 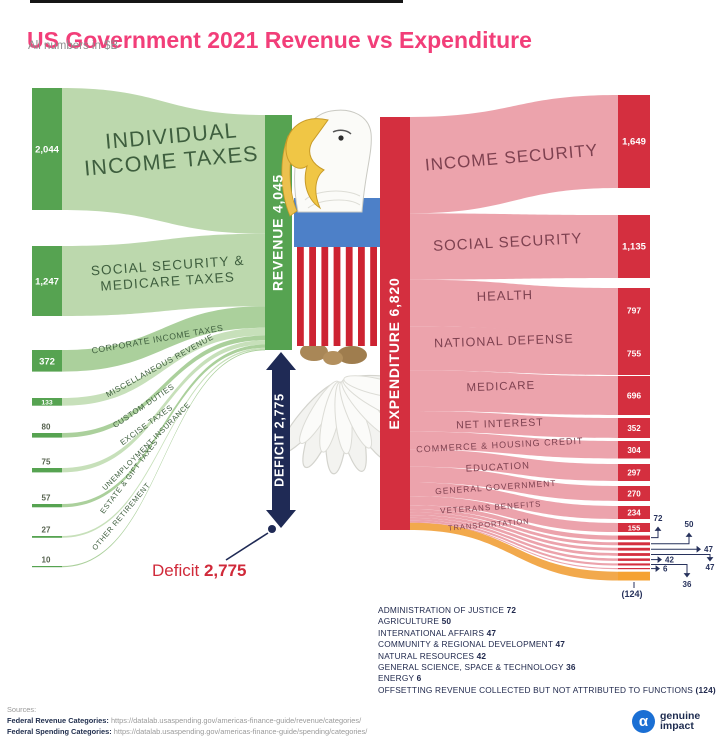 What do you see at coordinates (514, 445) in the screenshot?
I see `flow-commerce-housing-credit` at bounding box center [514, 445].